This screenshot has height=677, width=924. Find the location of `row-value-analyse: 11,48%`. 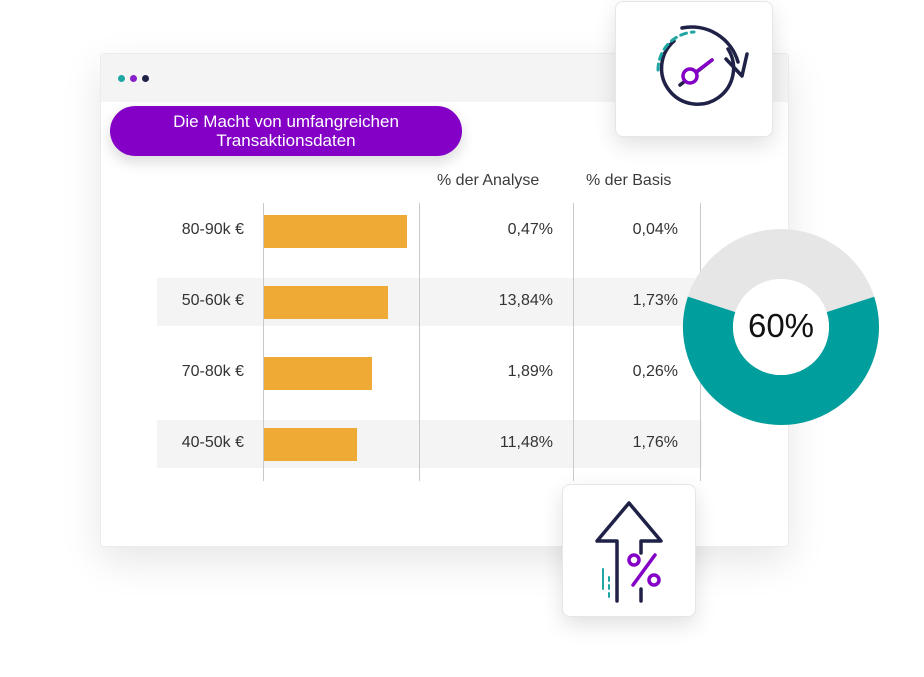

row-value-analyse: 11,48% is located at coordinates (526, 442).